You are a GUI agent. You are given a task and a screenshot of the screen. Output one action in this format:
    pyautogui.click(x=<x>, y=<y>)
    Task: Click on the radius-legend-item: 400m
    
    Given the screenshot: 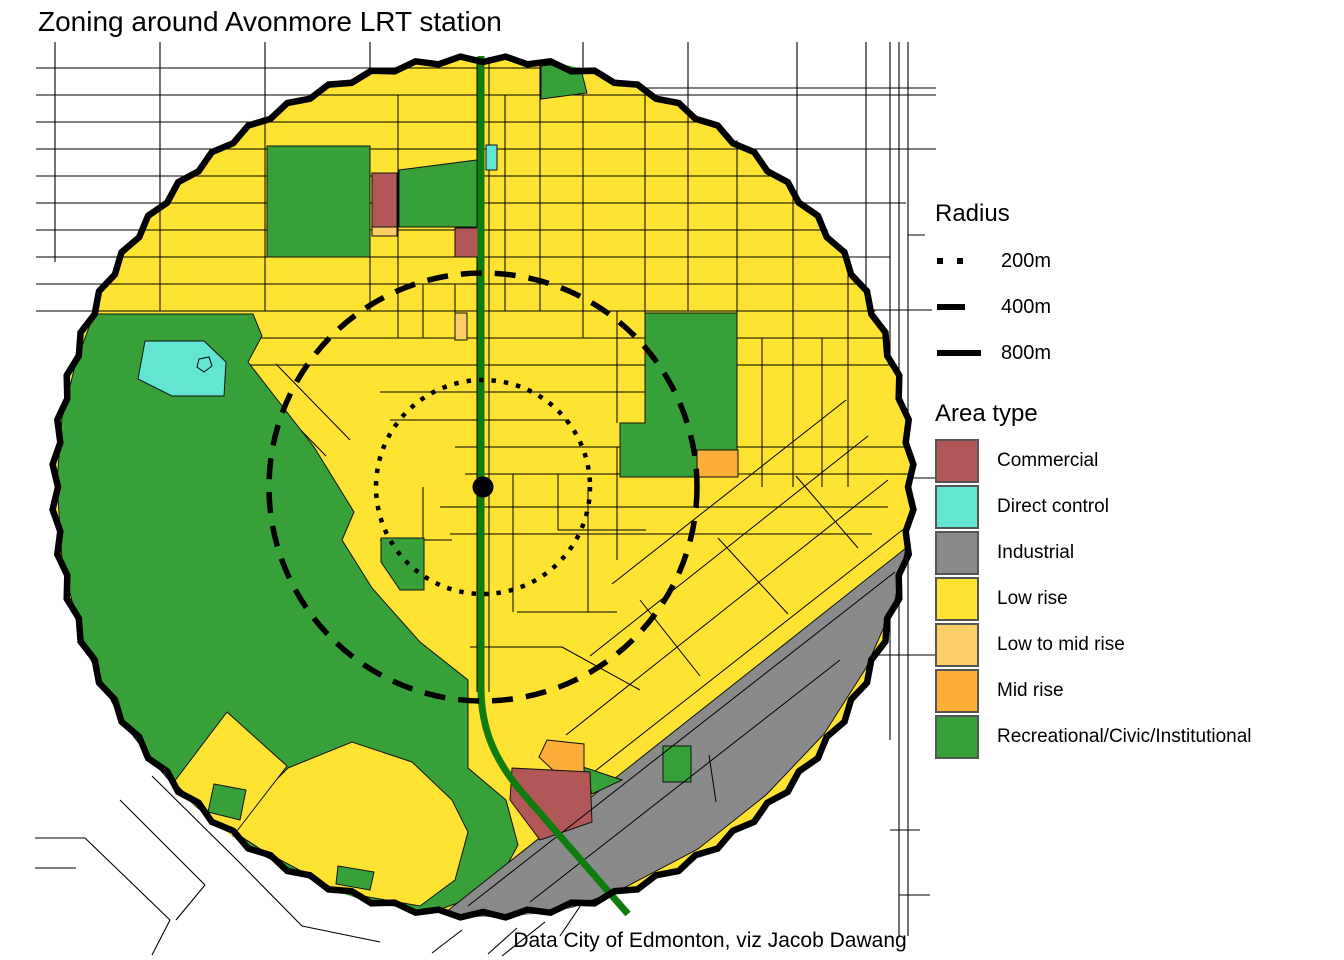 What is the action you would take?
    pyautogui.click(x=993, y=307)
    